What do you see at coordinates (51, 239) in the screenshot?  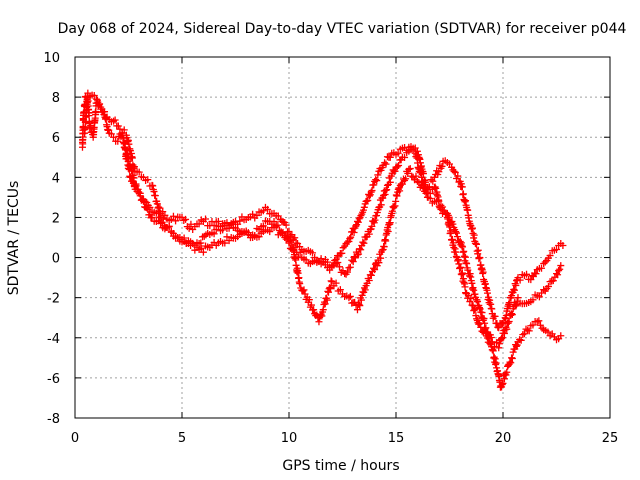 I see `y-tick-labels: 10 8 6 4 2 0 -2 -4 -6 -8` at bounding box center [51, 239].